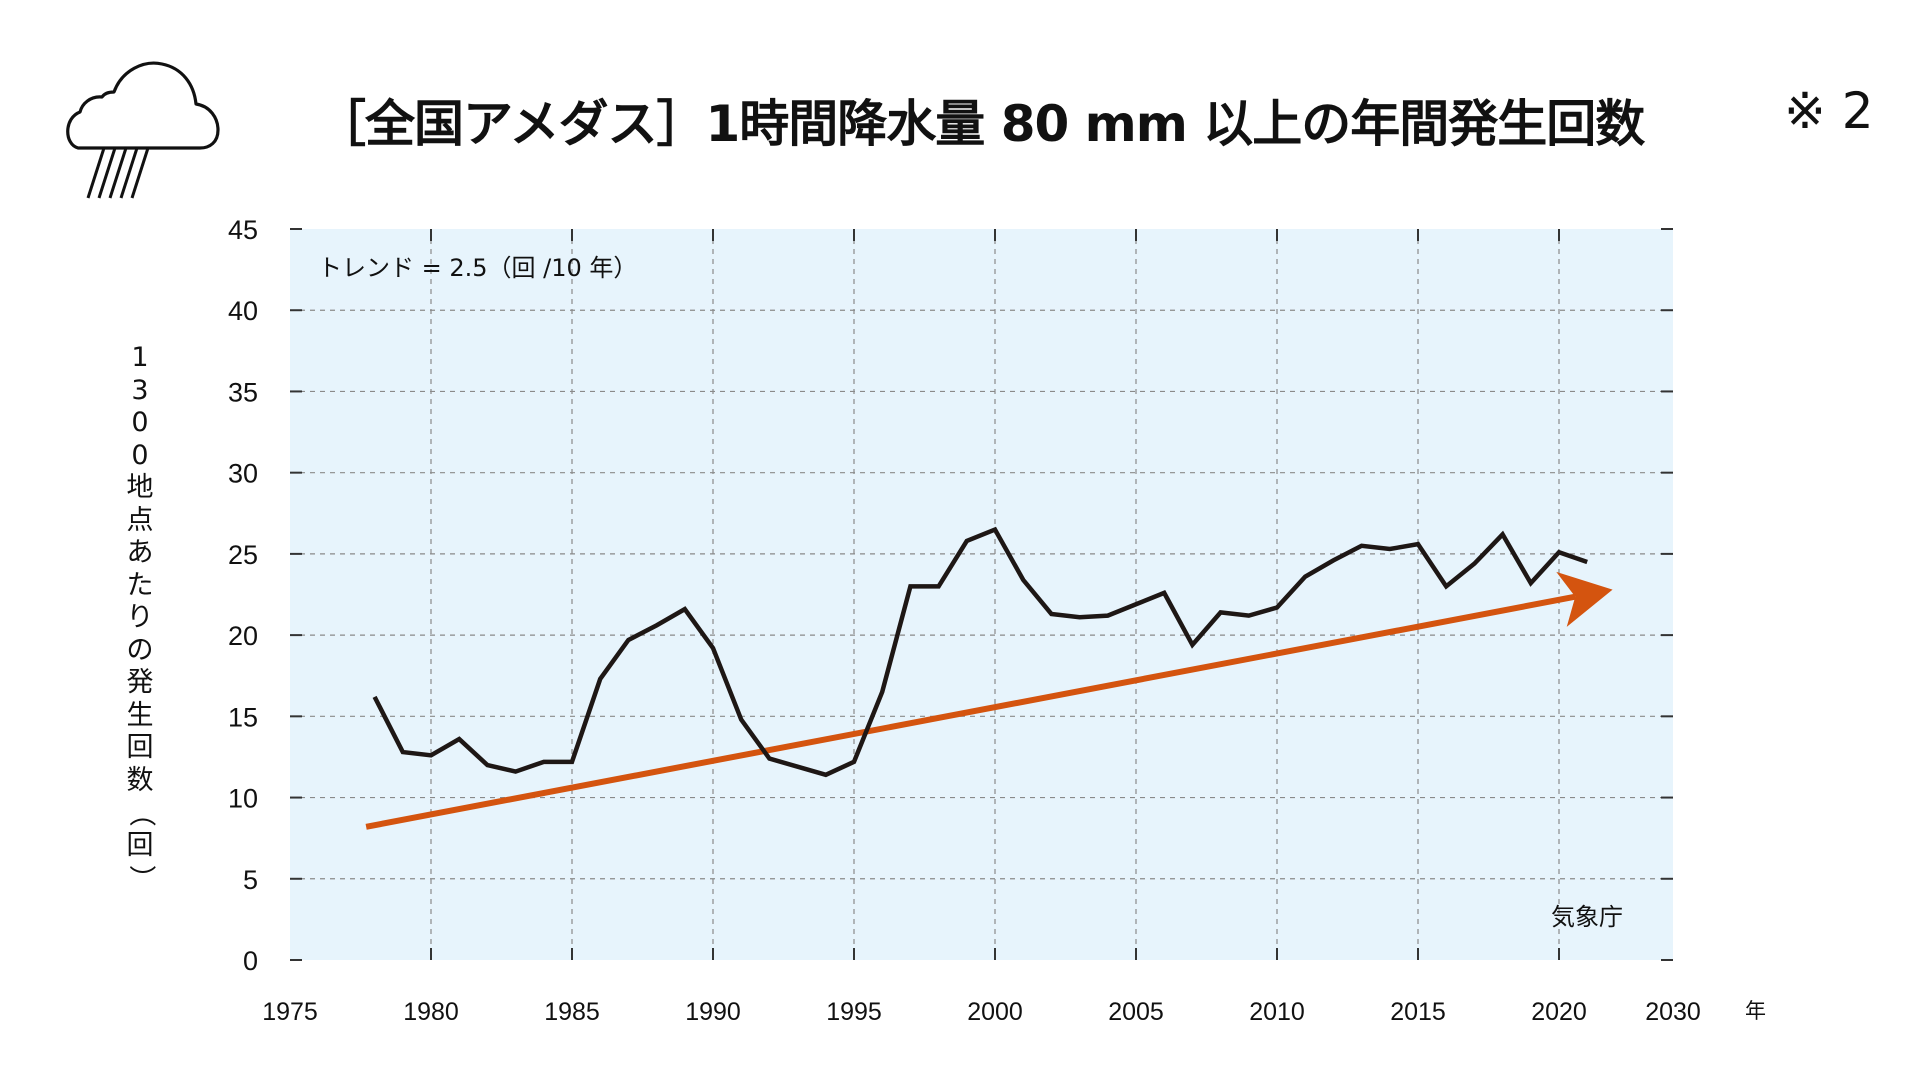  Describe the element at coordinates (477, 268) in the screenshot. I see `trend-annotation: トレンド = 2.5（回 /10 年）` at that location.